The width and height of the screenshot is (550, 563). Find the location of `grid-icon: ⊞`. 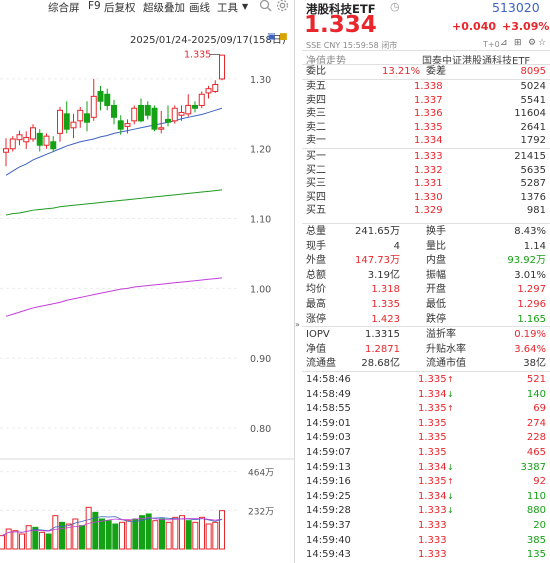

grid-icon: ⊞ is located at coordinates (518, 43).